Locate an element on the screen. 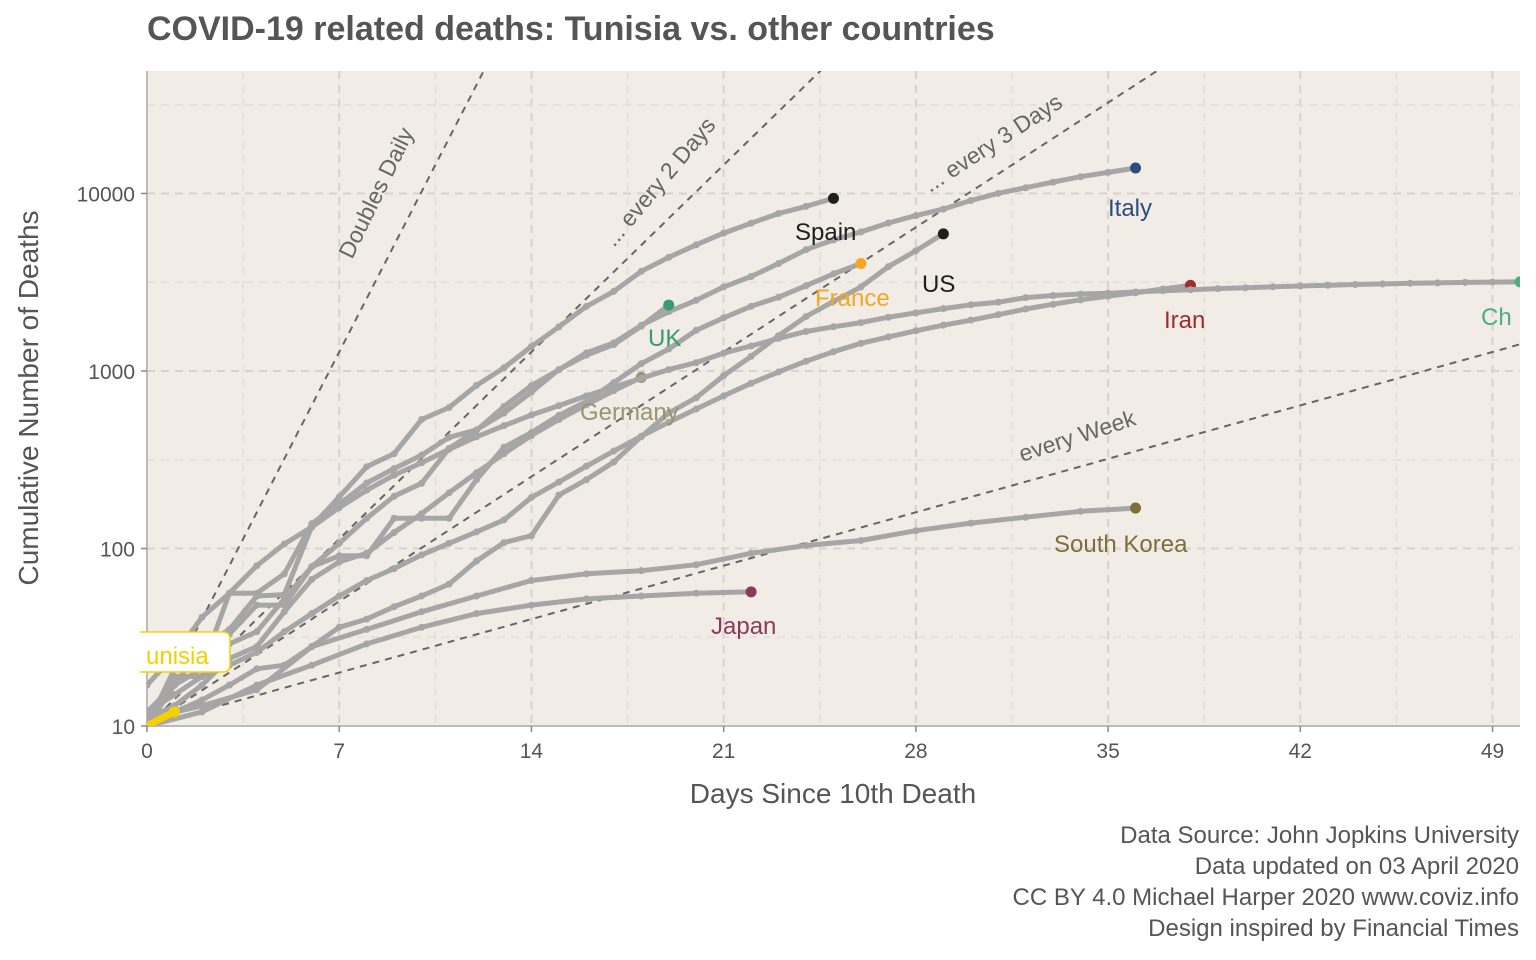 This screenshot has height=960, width=1536. label-france: France is located at coordinates (852, 298).